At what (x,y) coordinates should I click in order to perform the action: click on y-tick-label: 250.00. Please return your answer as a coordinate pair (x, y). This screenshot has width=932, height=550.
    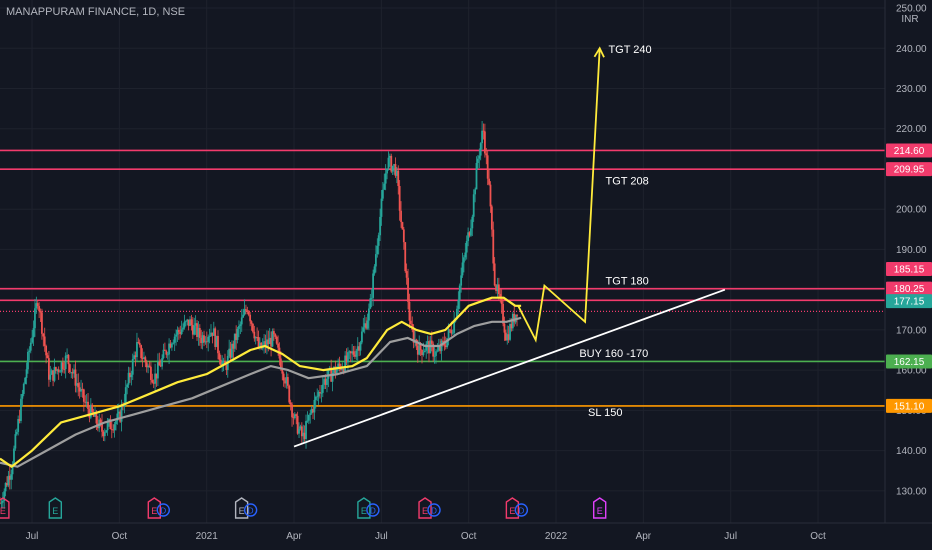
    Looking at the image, I should click on (911, 9).